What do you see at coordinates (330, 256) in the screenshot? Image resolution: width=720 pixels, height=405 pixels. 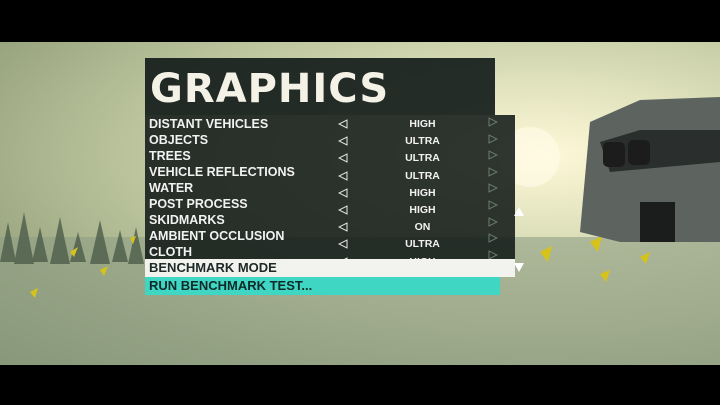 I see `setting-row: CLOTHHIGH` at bounding box center [330, 256].